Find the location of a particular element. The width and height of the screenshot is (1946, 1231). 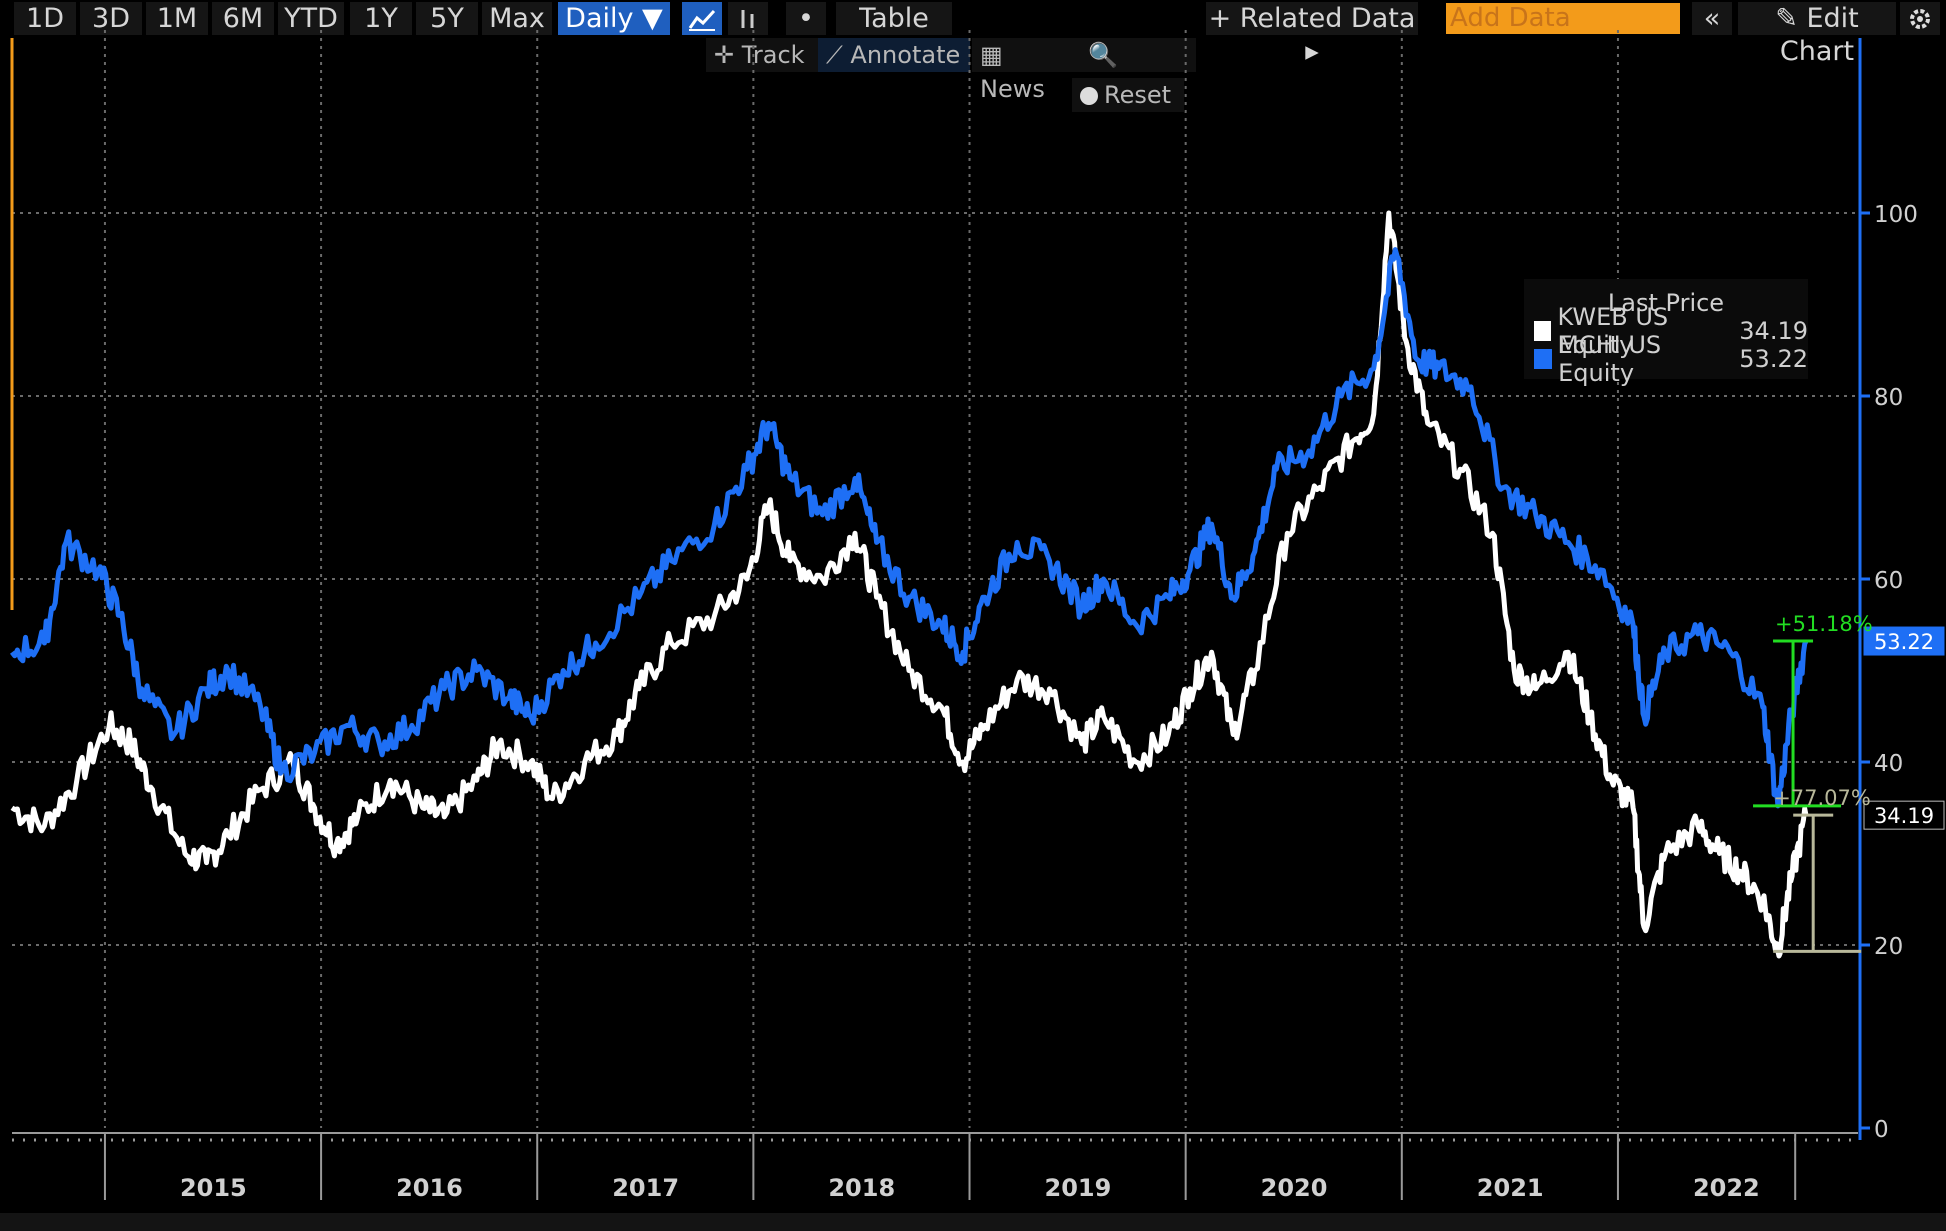

last-value-box-kweb is located at coordinates (1904, 815).